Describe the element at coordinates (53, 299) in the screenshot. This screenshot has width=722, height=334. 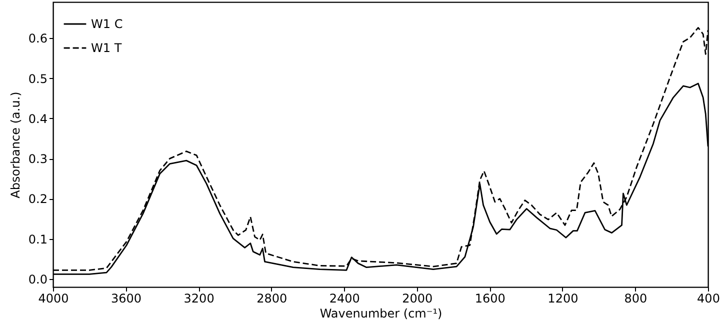
I see `x-tick-label: 4000` at that location.